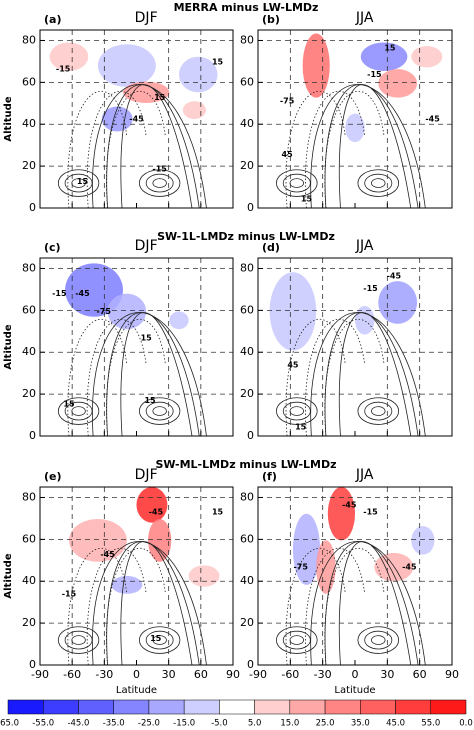 Image resolution: width=474 pixels, height=730 pixels. Describe the element at coordinates (72, 674) in the screenshot. I see `x-tick-label: -60` at that location.